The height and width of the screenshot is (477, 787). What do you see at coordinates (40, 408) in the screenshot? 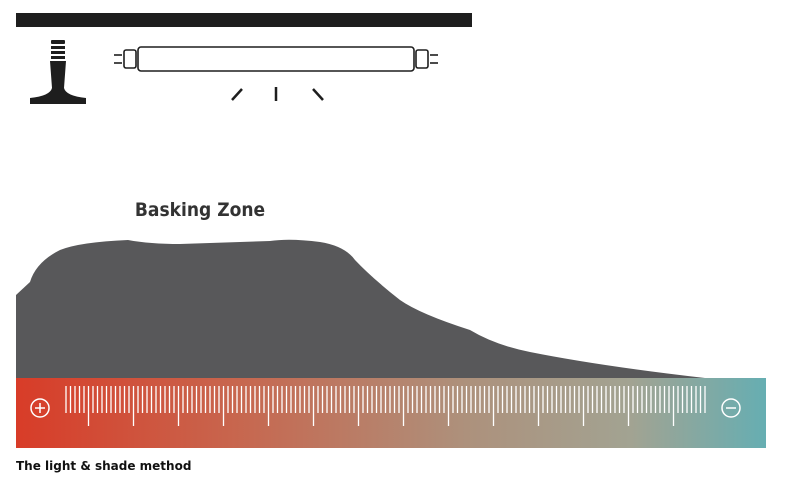
I see `plus-icon` at bounding box center [40, 408].